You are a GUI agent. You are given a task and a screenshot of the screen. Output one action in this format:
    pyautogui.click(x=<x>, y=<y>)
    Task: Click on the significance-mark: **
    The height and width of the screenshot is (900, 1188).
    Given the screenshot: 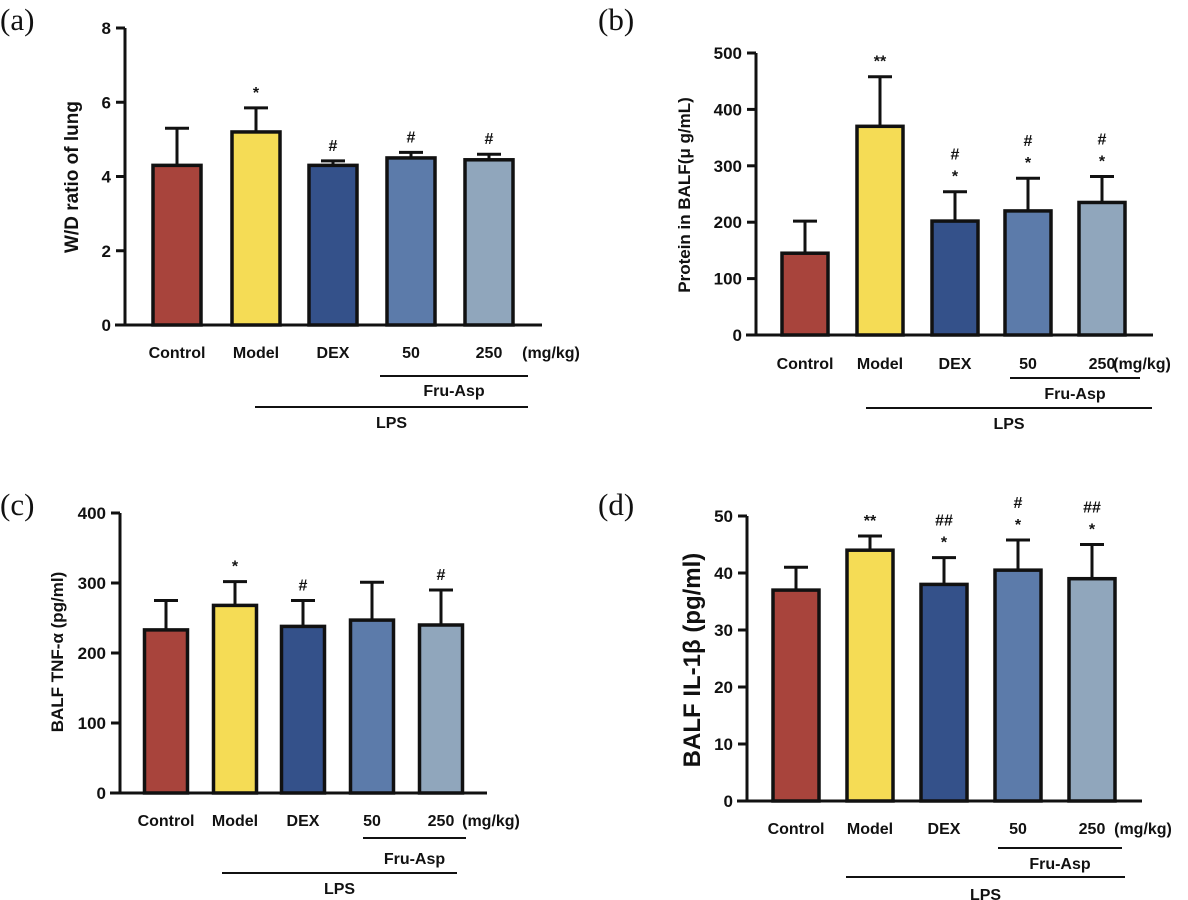 What is the action you would take?
    pyautogui.click(x=880, y=62)
    